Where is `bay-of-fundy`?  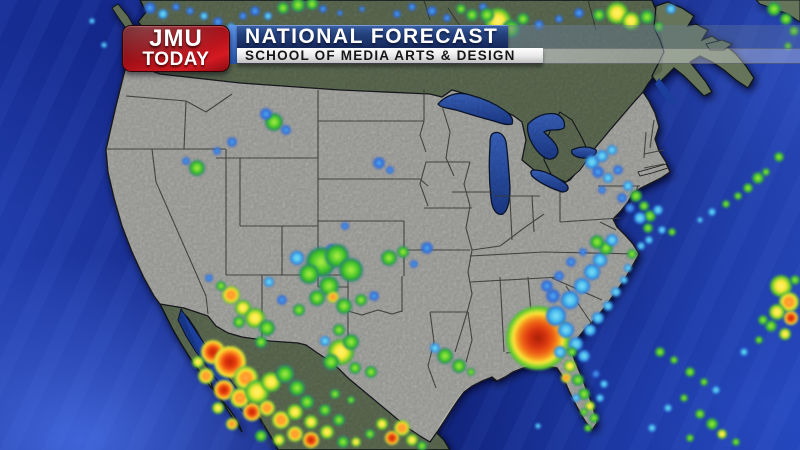 bay-of-fundy is located at coordinates (665, 92).